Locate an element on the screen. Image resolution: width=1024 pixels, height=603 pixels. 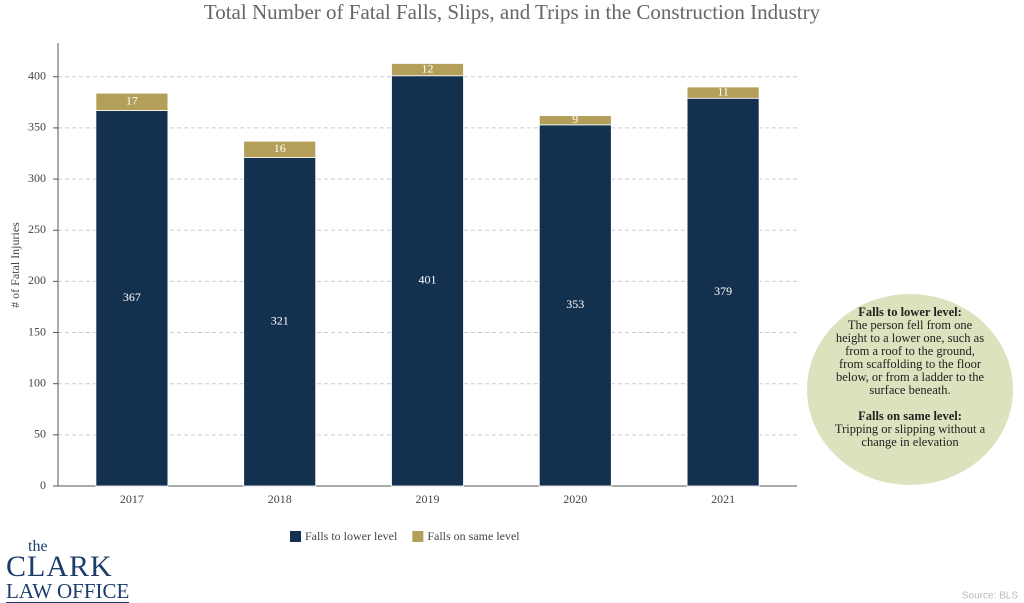
logo-line2: LAW OFFICE is located at coordinates (68, 591).